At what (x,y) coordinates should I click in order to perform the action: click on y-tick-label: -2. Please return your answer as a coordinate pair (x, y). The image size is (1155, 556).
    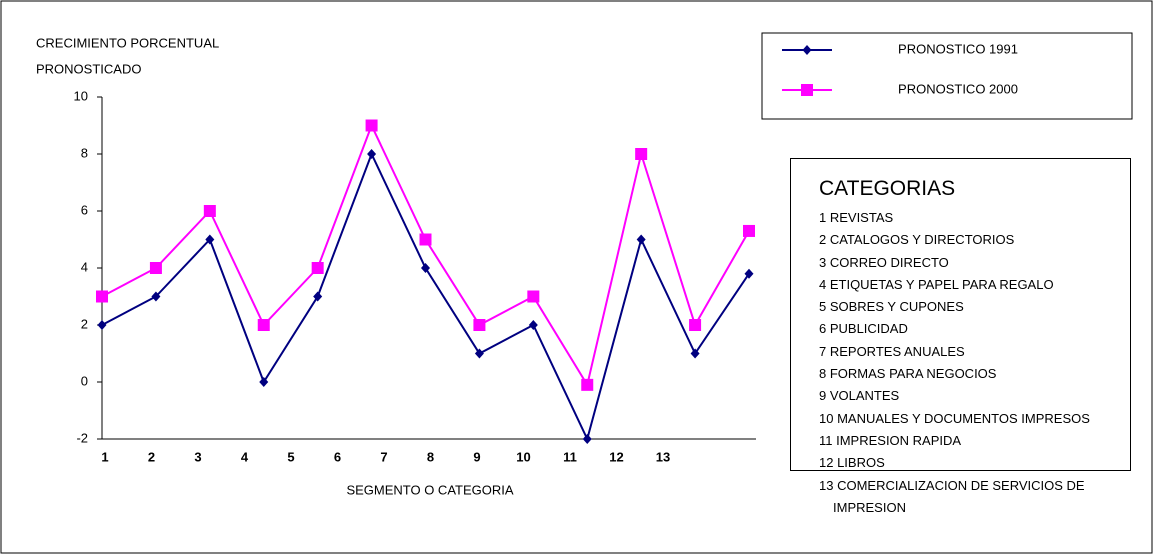
    Looking at the image, I should click on (82, 437).